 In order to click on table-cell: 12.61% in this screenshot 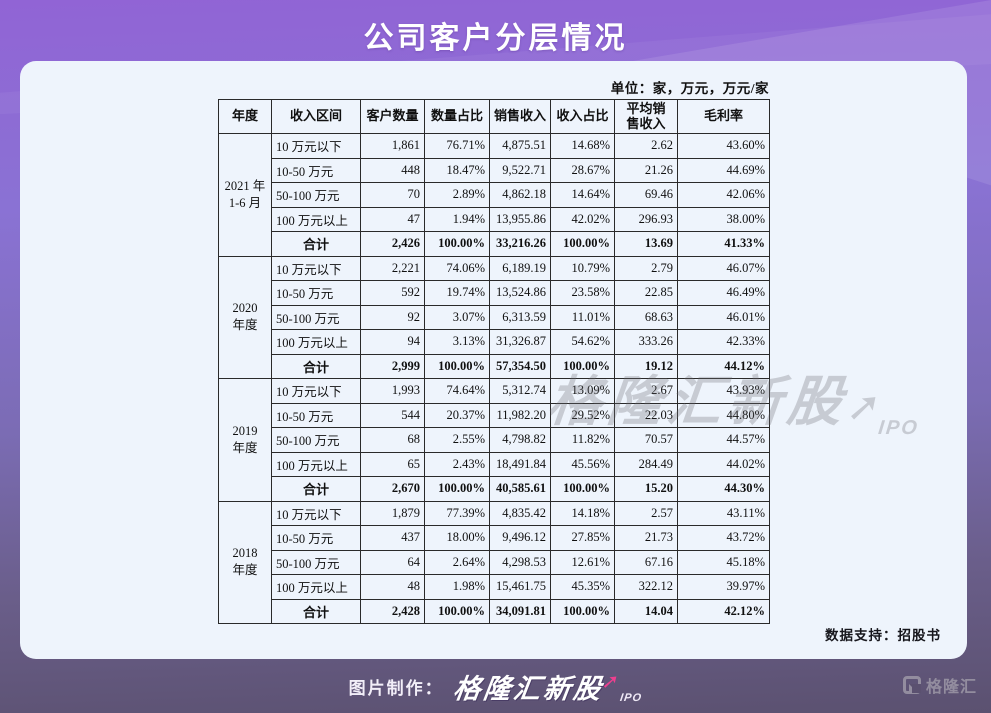, I will do `click(582, 562)`.